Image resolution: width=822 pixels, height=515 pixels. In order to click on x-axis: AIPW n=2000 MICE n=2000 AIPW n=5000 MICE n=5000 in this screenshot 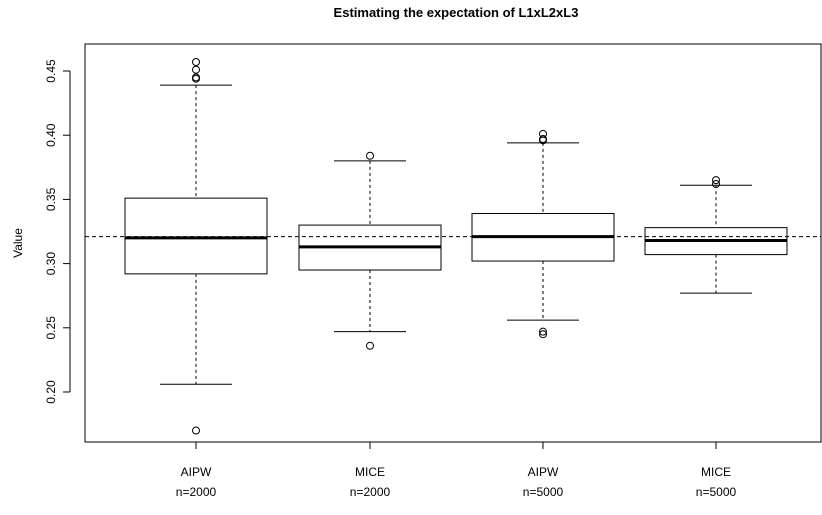, I will do `click(456, 470)`.